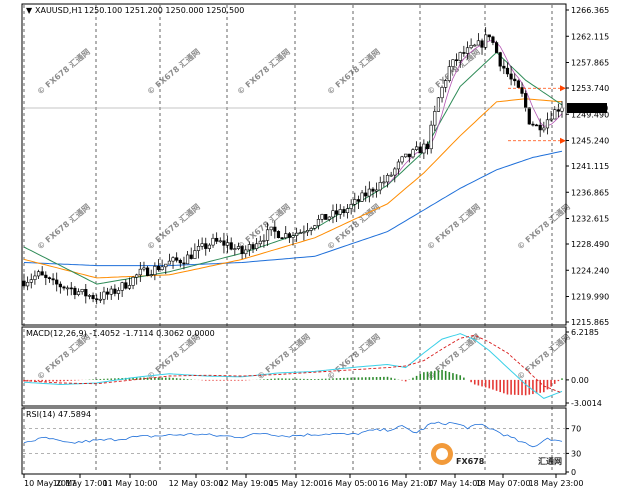 The height and width of the screenshot is (490, 630). I want to click on y-tick-label: 70, so click(576, 429).